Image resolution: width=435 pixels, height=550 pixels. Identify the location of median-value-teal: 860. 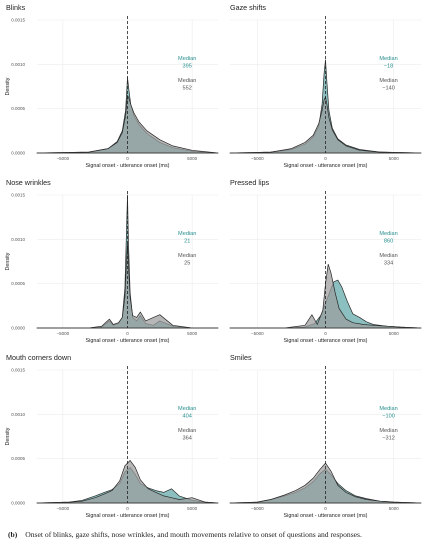
(388, 241).